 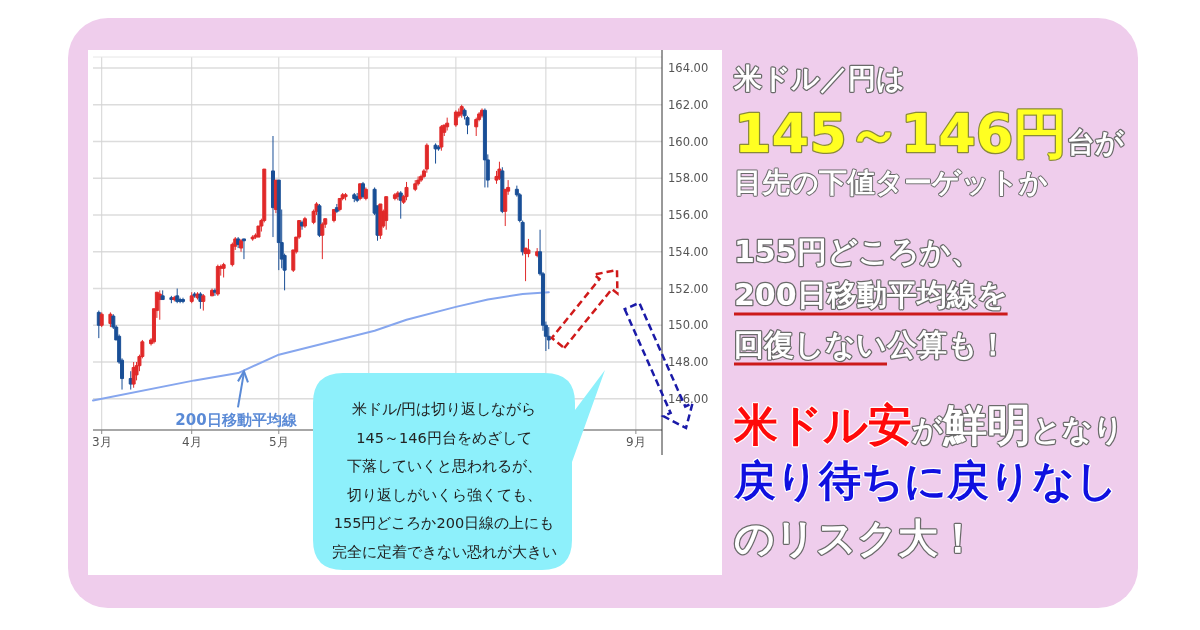 I want to click on x-tick-label: 9月, so click(x=636, y=442).